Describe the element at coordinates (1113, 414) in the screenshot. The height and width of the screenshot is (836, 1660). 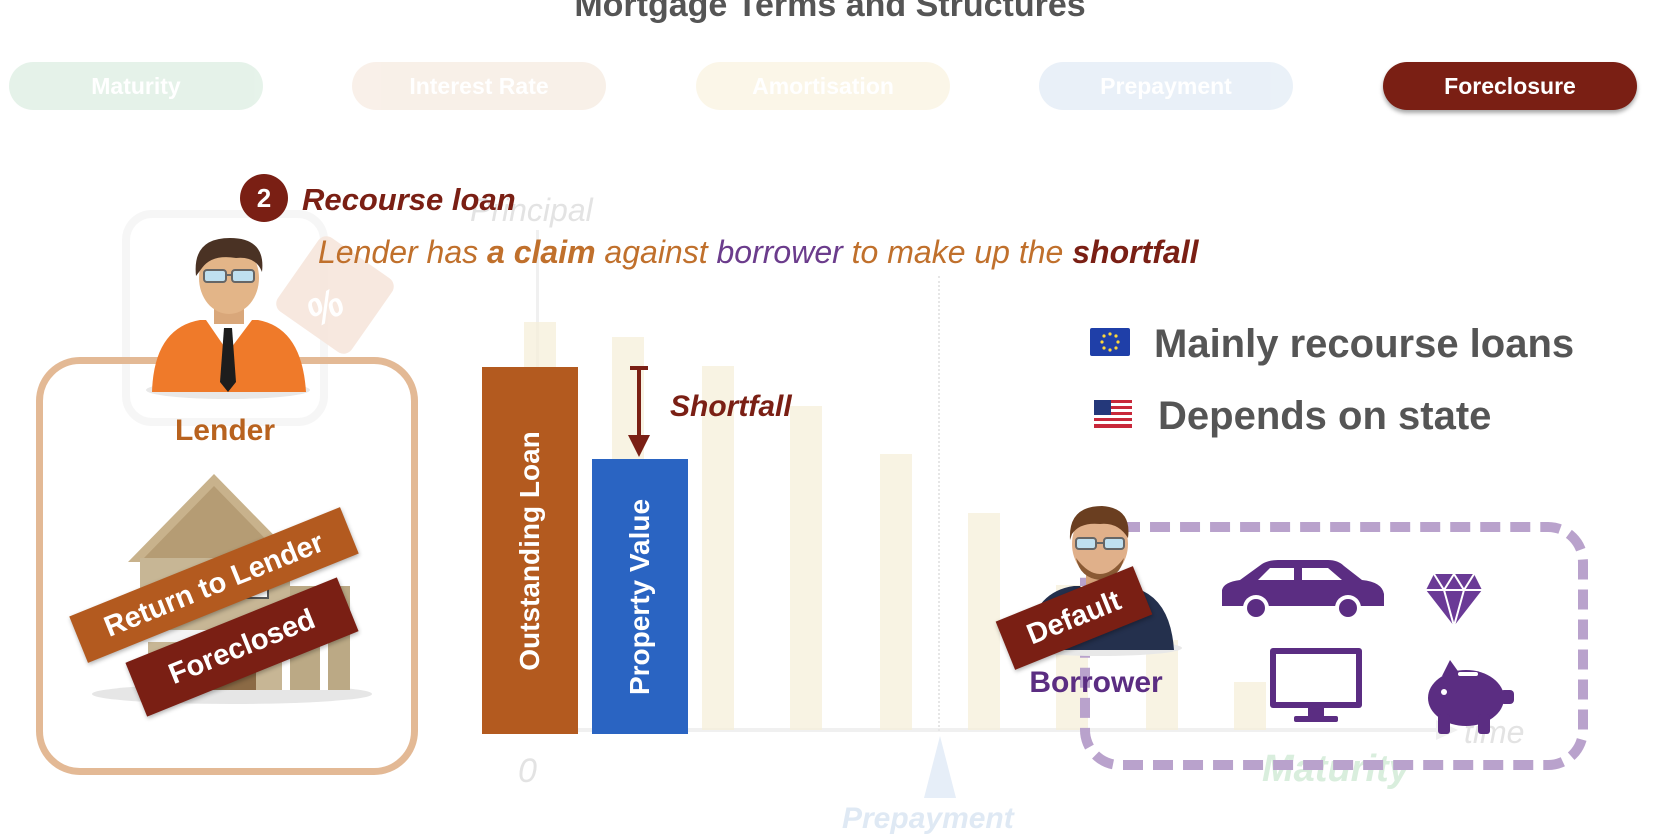
I see `us-flag-icon` at that location.